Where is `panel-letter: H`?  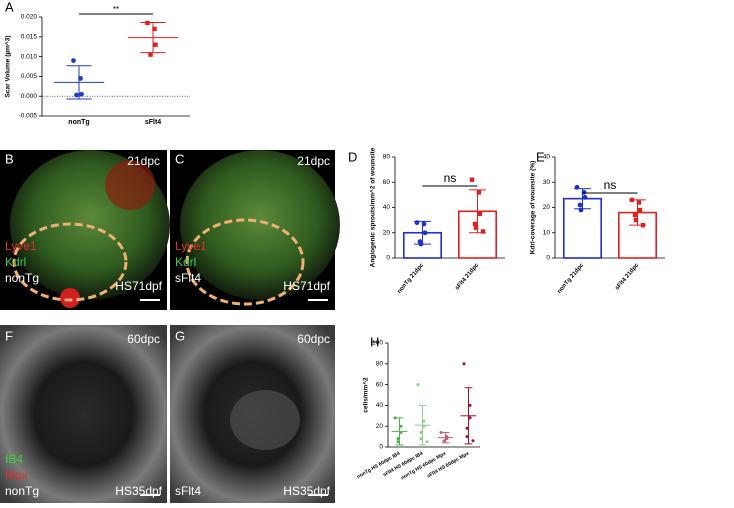 panel-letter: H is located at coordinates (374, 341).